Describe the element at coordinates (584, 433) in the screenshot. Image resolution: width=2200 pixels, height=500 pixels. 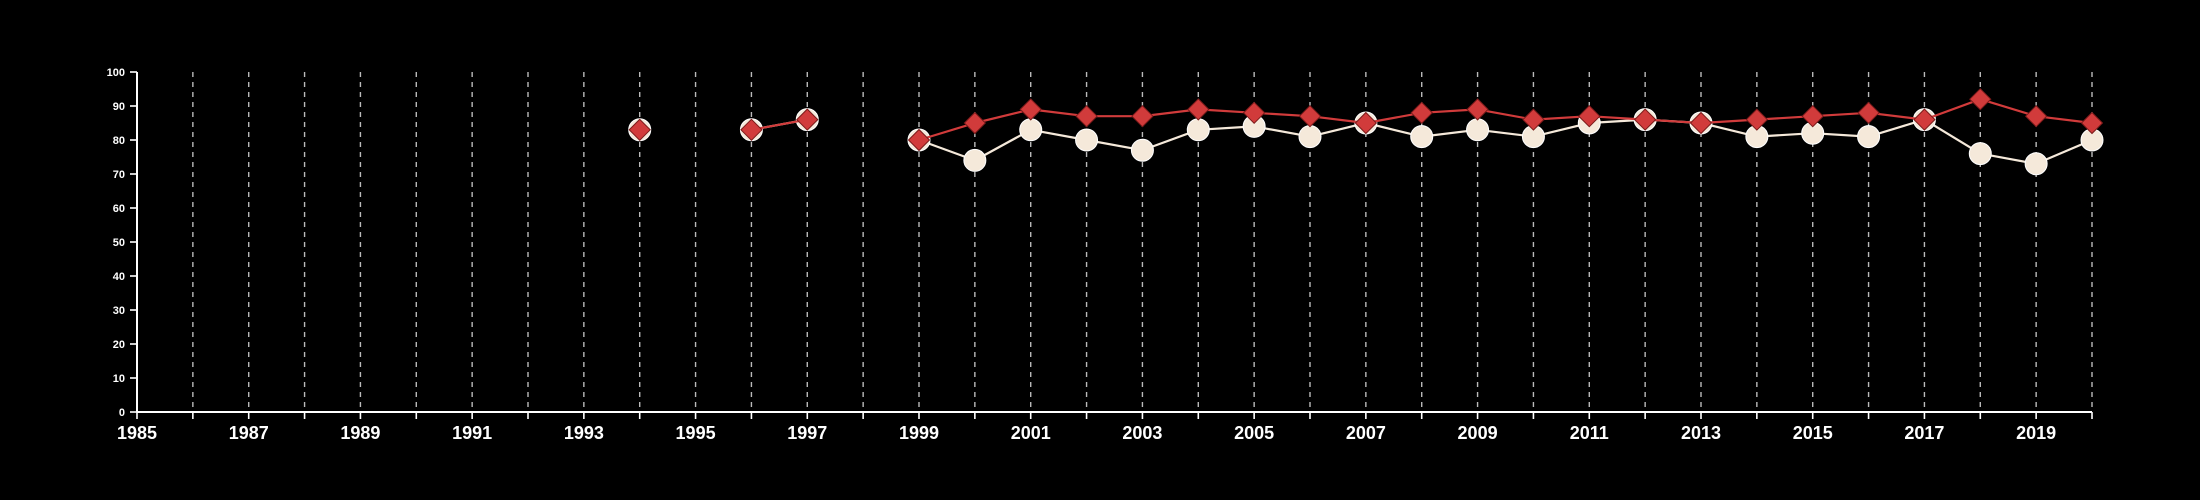
I see `x-tick-label-1993: 1993` at that location.